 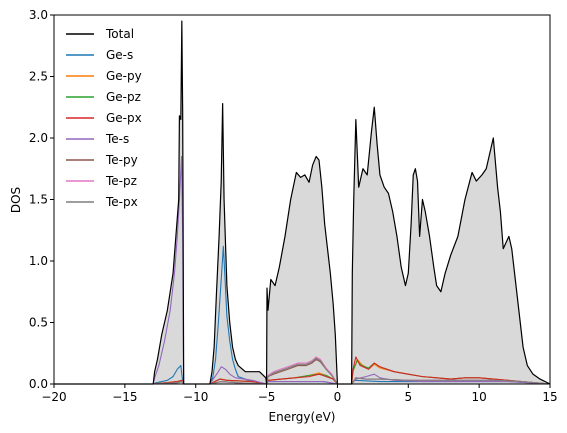 What do you see at coordinates (16, 200) in the screenshot?
I see `y-axis-label: DOS` at bounding box center [16, 200].